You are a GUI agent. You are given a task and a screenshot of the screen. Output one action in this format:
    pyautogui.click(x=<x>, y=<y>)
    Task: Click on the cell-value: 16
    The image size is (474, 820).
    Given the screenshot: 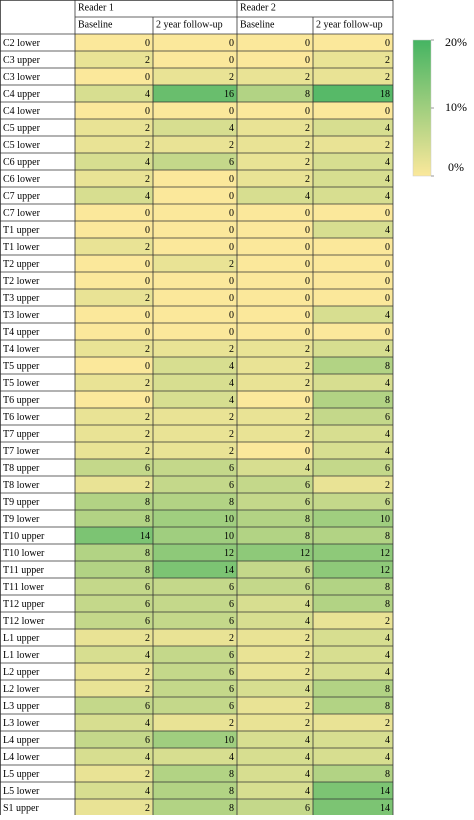 What is the action you would take?
    pyautogui.click(x=229, y=94)
    